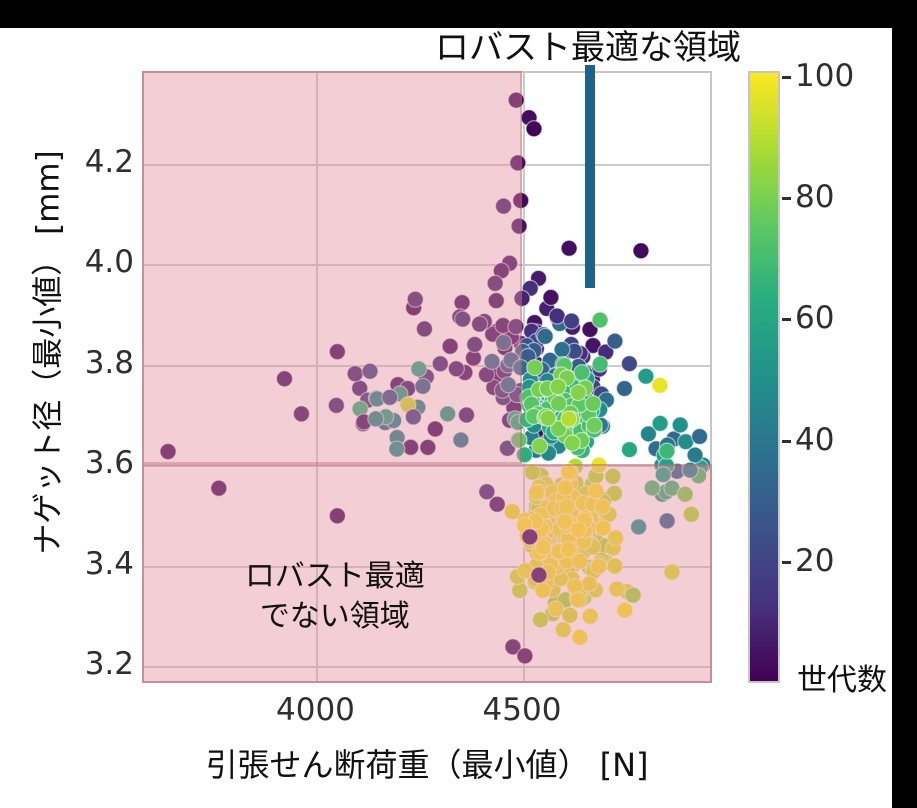  What do you see at coordinates (904, 404) in the screenshot?
I see `letterbox-bar-right` at bounding box center [904, 404].